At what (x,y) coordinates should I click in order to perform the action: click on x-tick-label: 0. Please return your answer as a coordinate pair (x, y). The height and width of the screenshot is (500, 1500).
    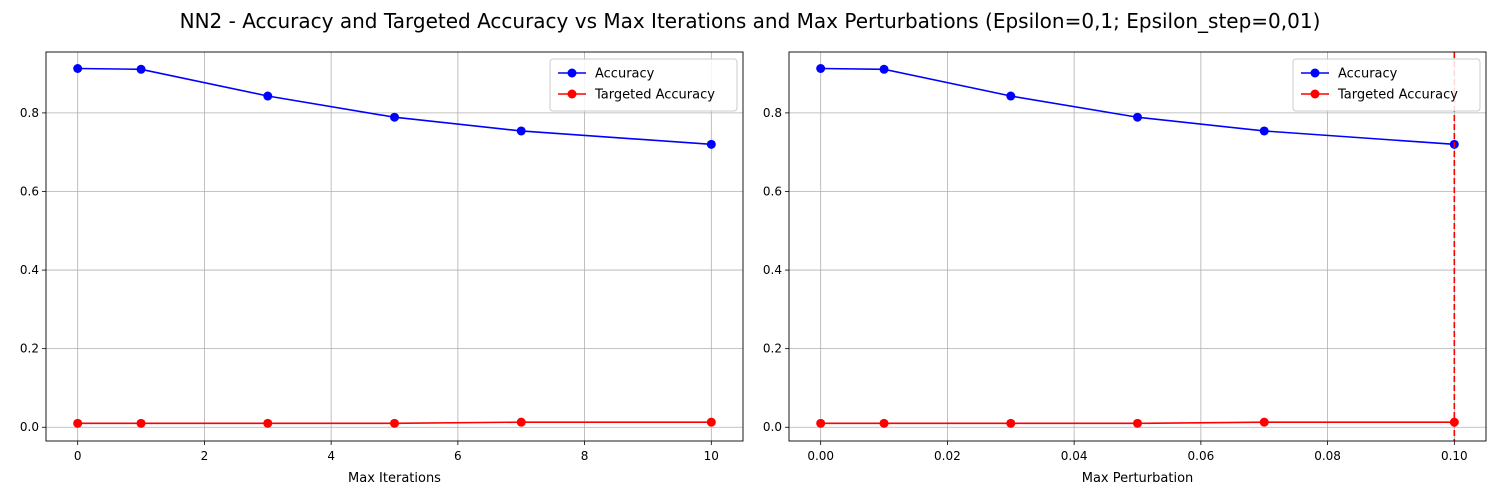
    Looking at the image, I should click on (78, 456).